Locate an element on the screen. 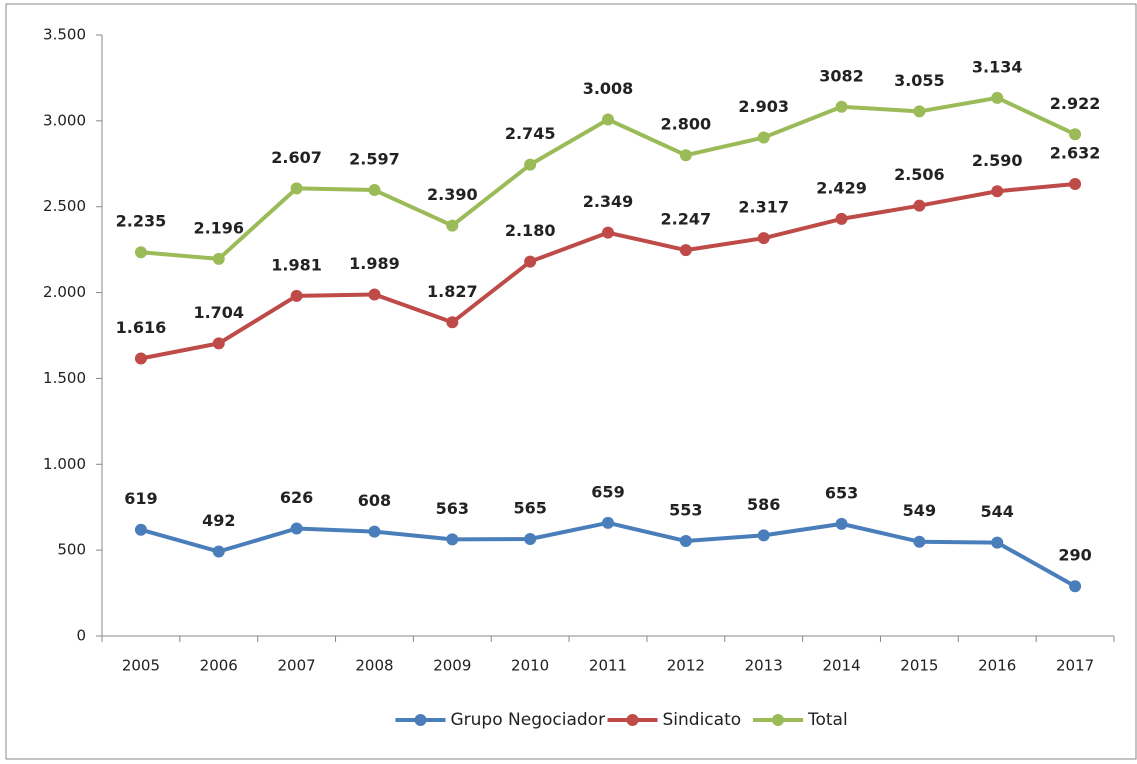 This screenshot has height=764, width=1137. x-tick-label: 2013 is located at coordinates (764, 666).